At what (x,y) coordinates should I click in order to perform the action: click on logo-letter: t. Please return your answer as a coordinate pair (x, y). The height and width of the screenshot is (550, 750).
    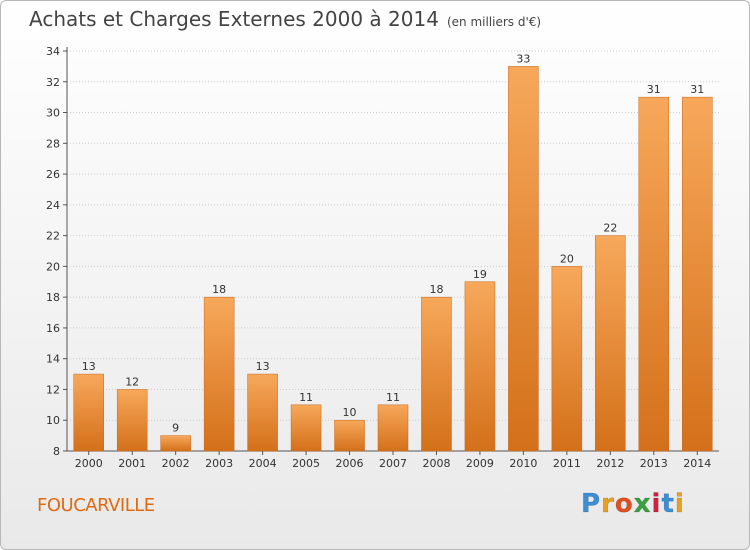
    Looking at the image, I should click on (668, 504).